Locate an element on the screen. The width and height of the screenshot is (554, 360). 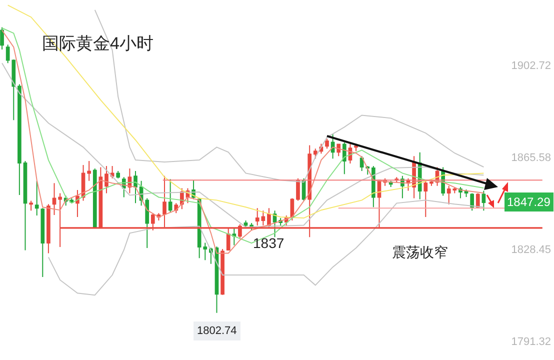
y-tick-label: 1791.32 is located at coordinates (531, 342).